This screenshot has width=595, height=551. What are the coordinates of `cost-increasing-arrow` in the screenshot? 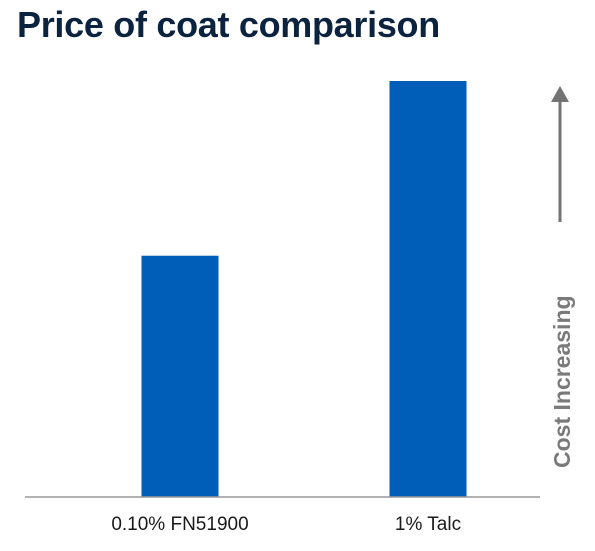 It's located at (560, 154).